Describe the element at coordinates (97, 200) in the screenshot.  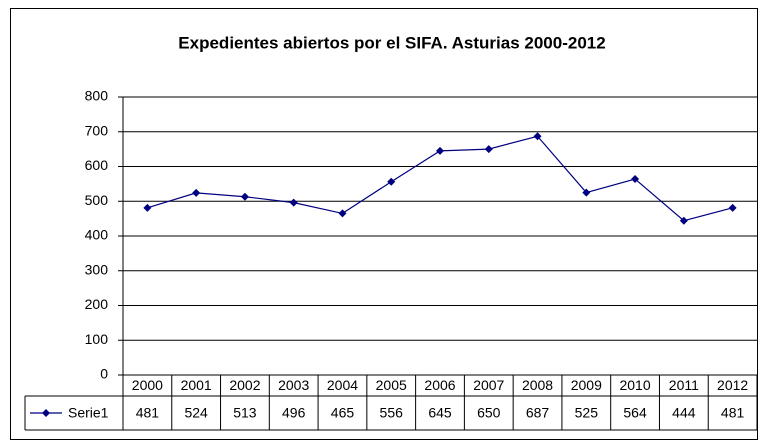
I see `y-tick-label: 500` at that location.